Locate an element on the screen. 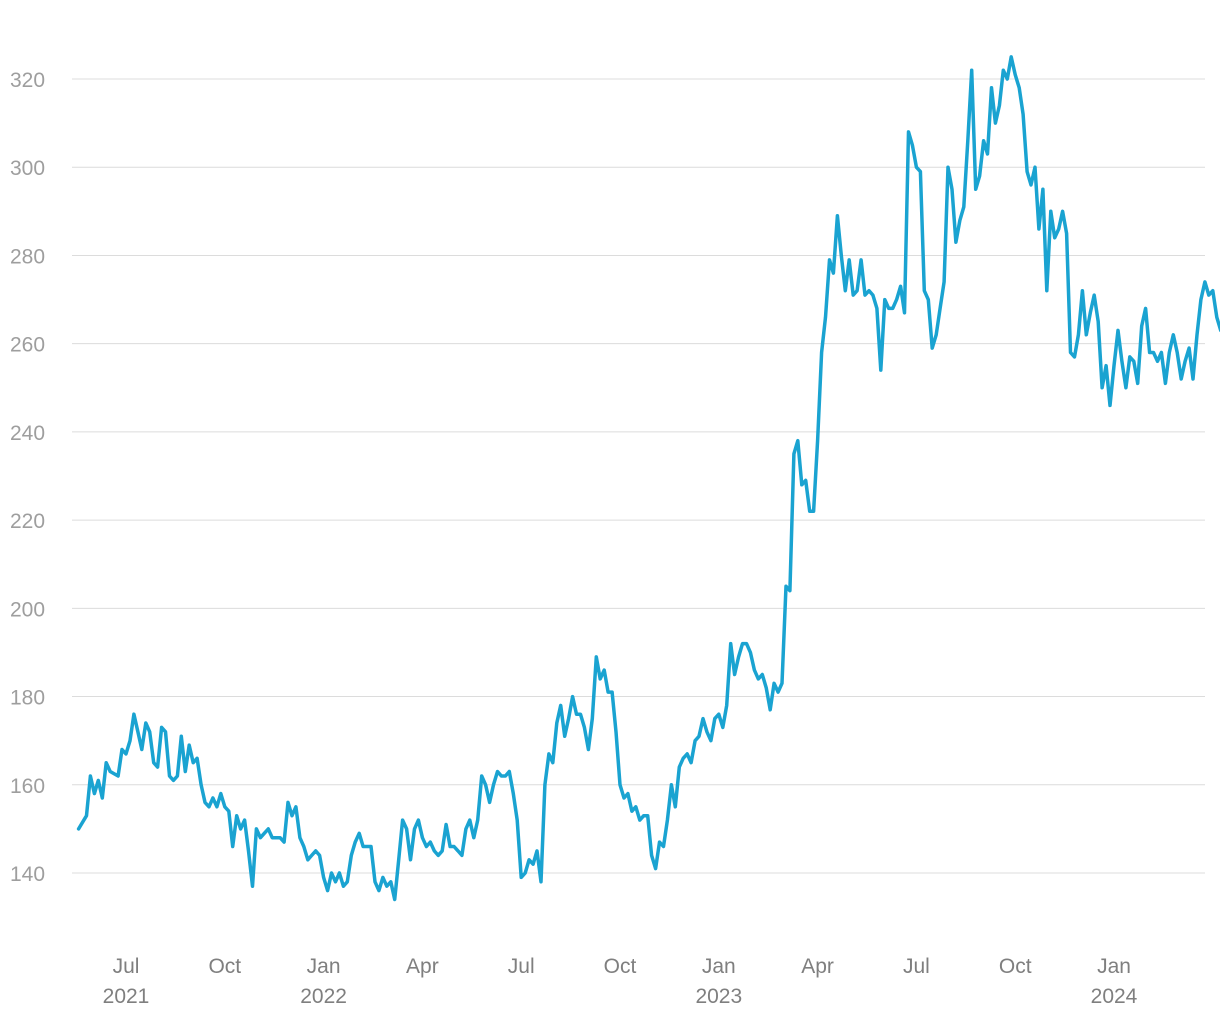  y-tick-label: 220 is located at coordinates (27, 521).